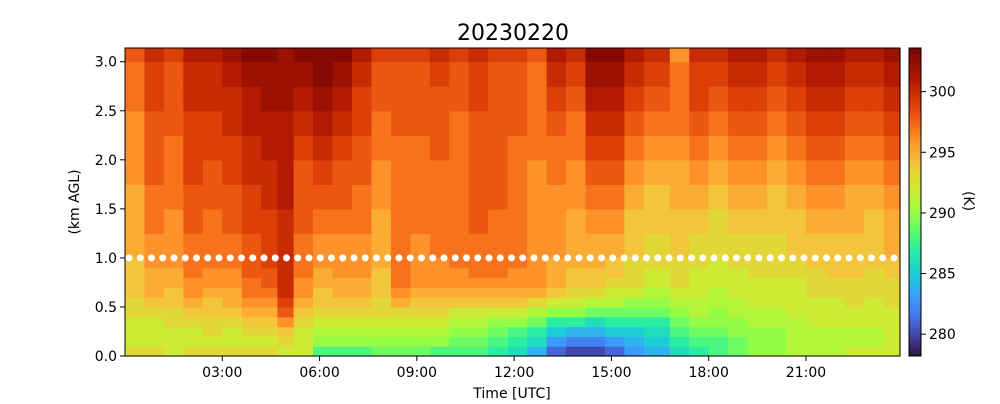 The height and width of the screenshot is (404, 1000). I want to click on y-tick-label: 1.0, so click(106, 259).